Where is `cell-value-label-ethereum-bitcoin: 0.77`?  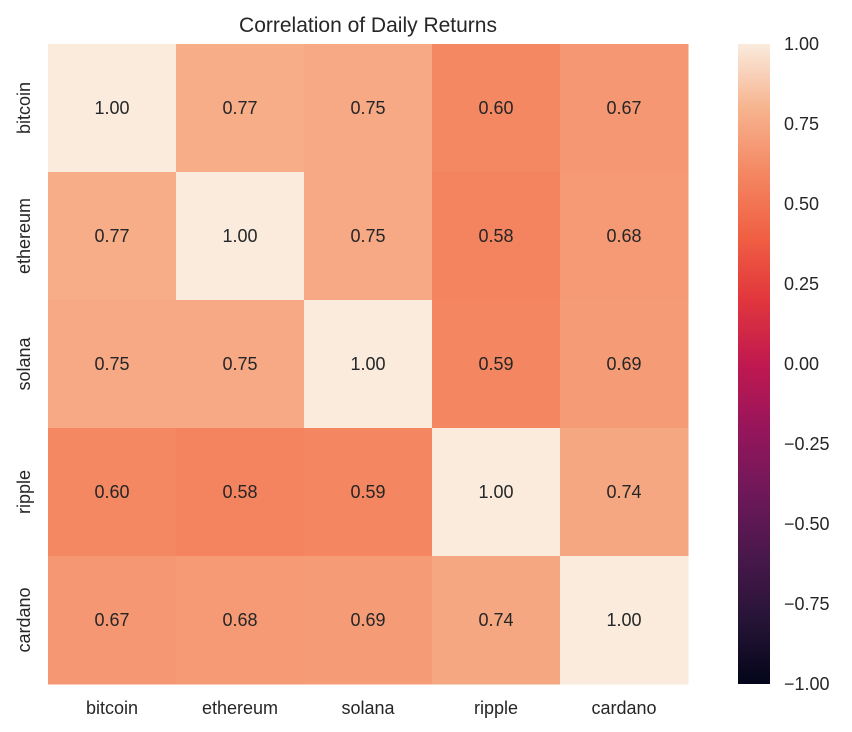
cell-value-label-ethereum-bitcoin: 0.77 is located at coordinates (111, 236).